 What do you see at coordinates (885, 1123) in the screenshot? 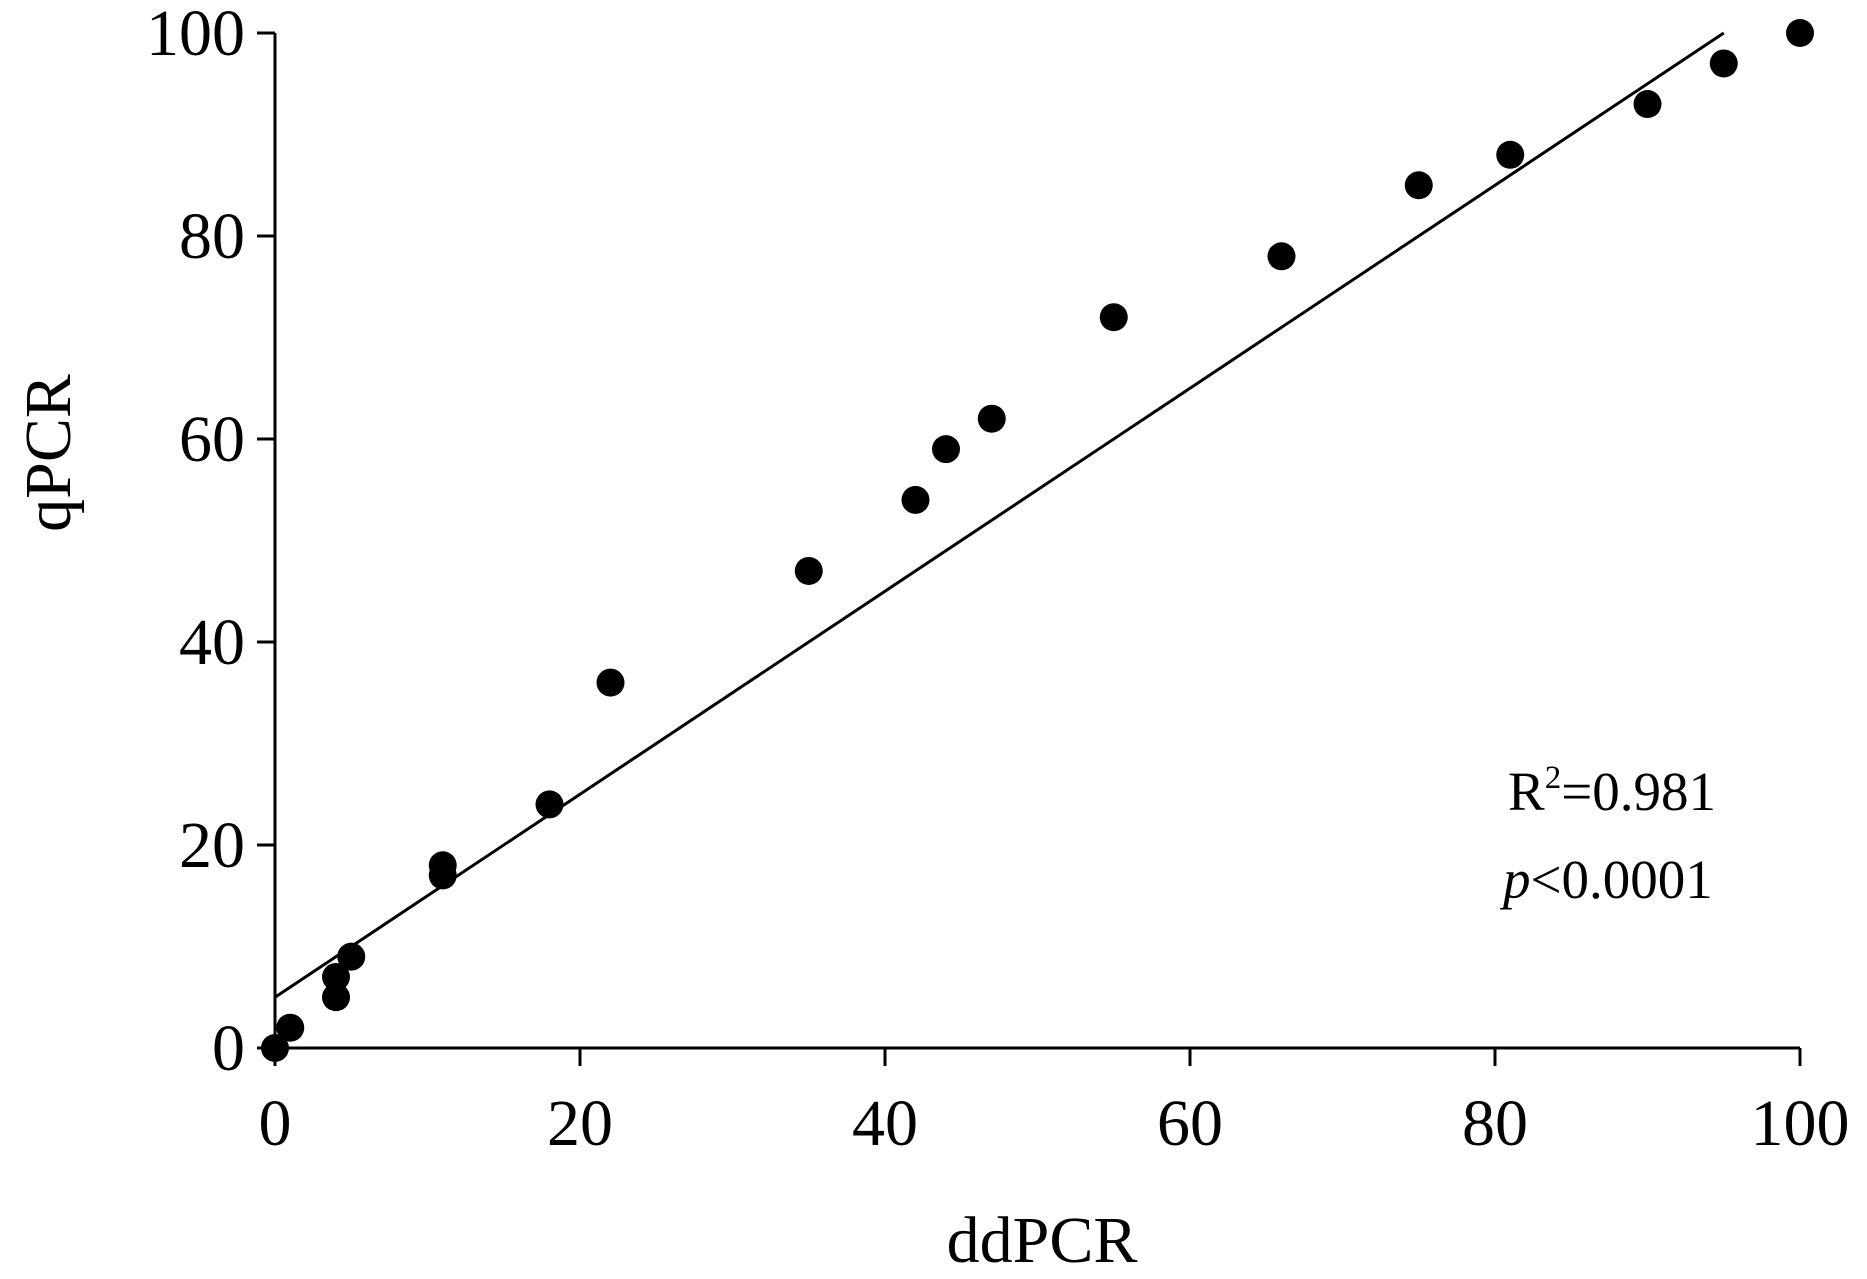
I see `x-tick-label: 40` at bounding box center [885, 1123].